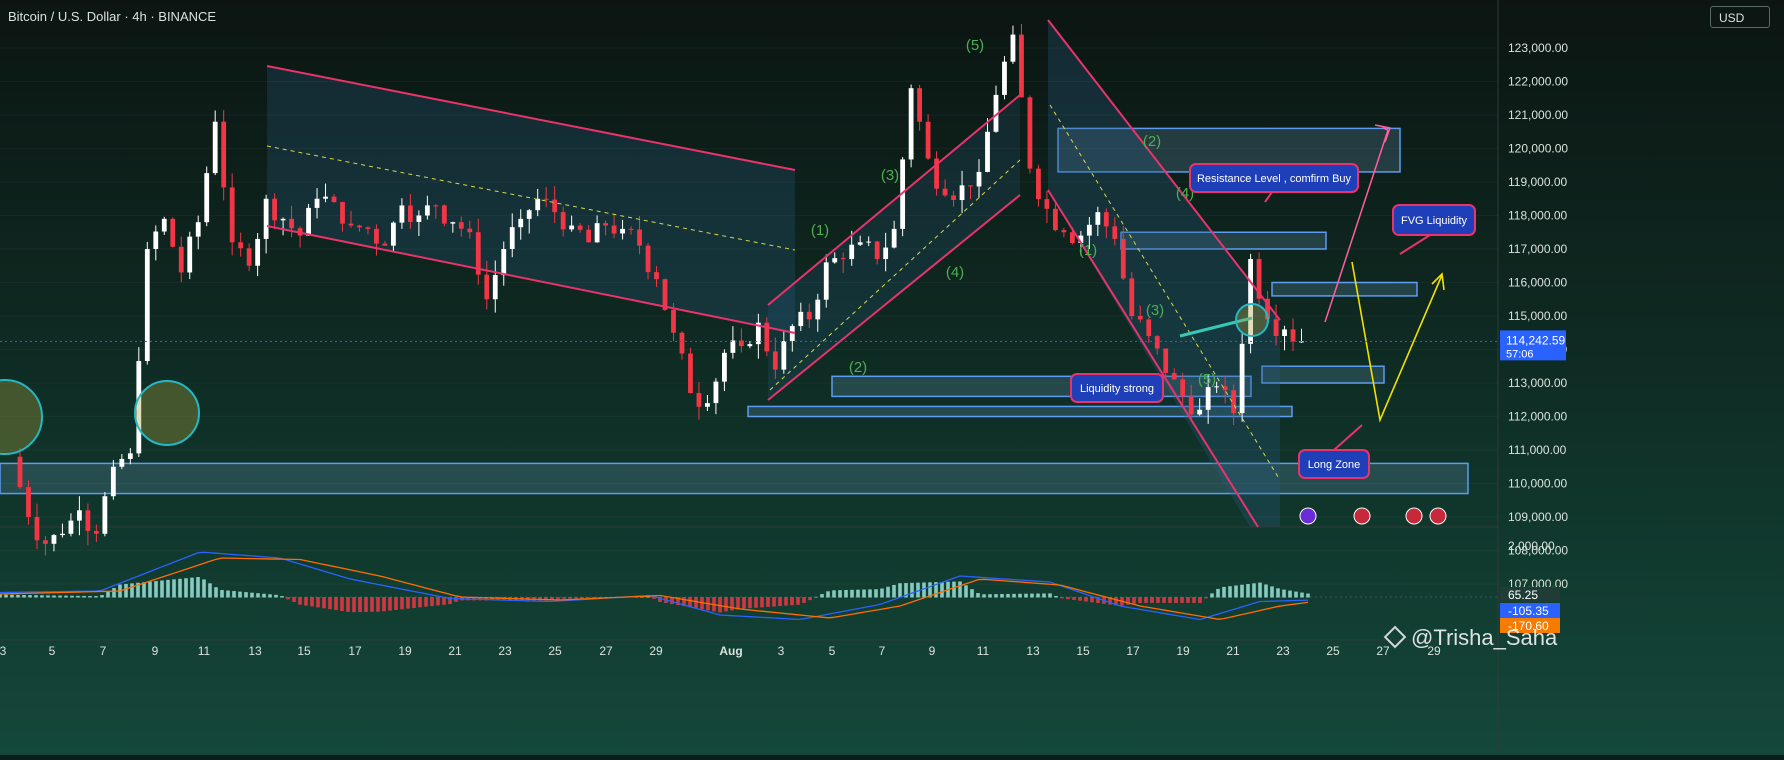 The image size is (1784, 760). Describe the element at coordinates (1323, 374) in the screenshot. I see `zone-support` at that location.